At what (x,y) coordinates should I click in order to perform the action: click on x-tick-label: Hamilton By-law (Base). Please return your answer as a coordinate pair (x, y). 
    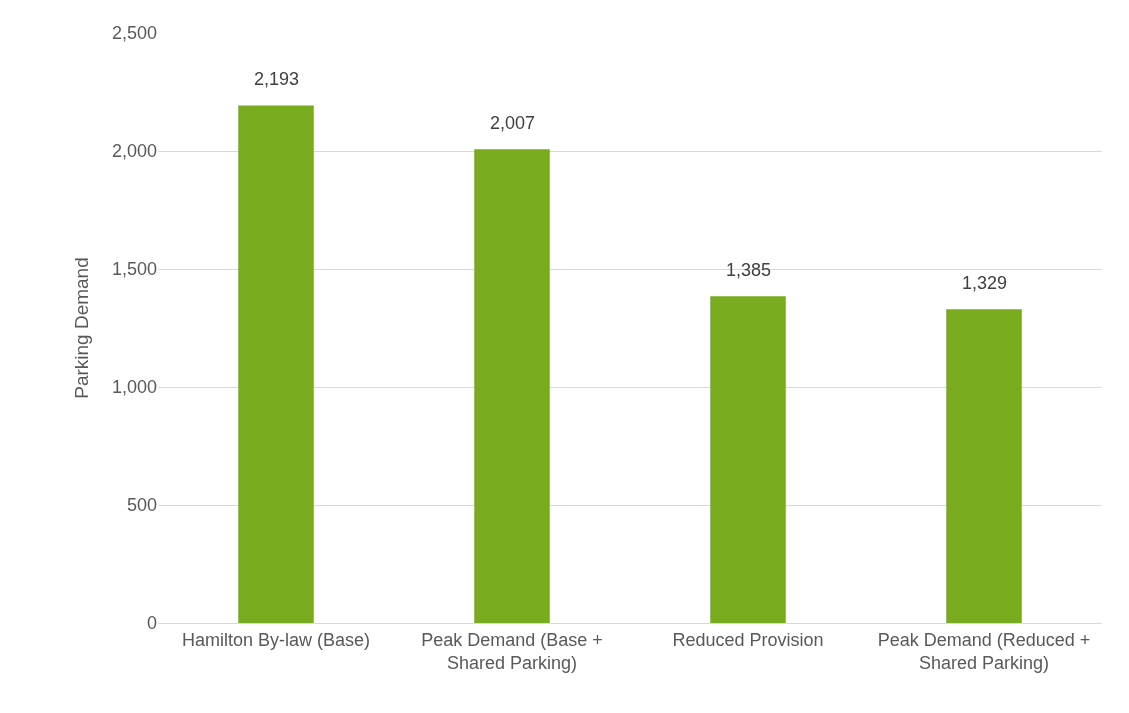
    Looking at the image, I should click on (276, 639).